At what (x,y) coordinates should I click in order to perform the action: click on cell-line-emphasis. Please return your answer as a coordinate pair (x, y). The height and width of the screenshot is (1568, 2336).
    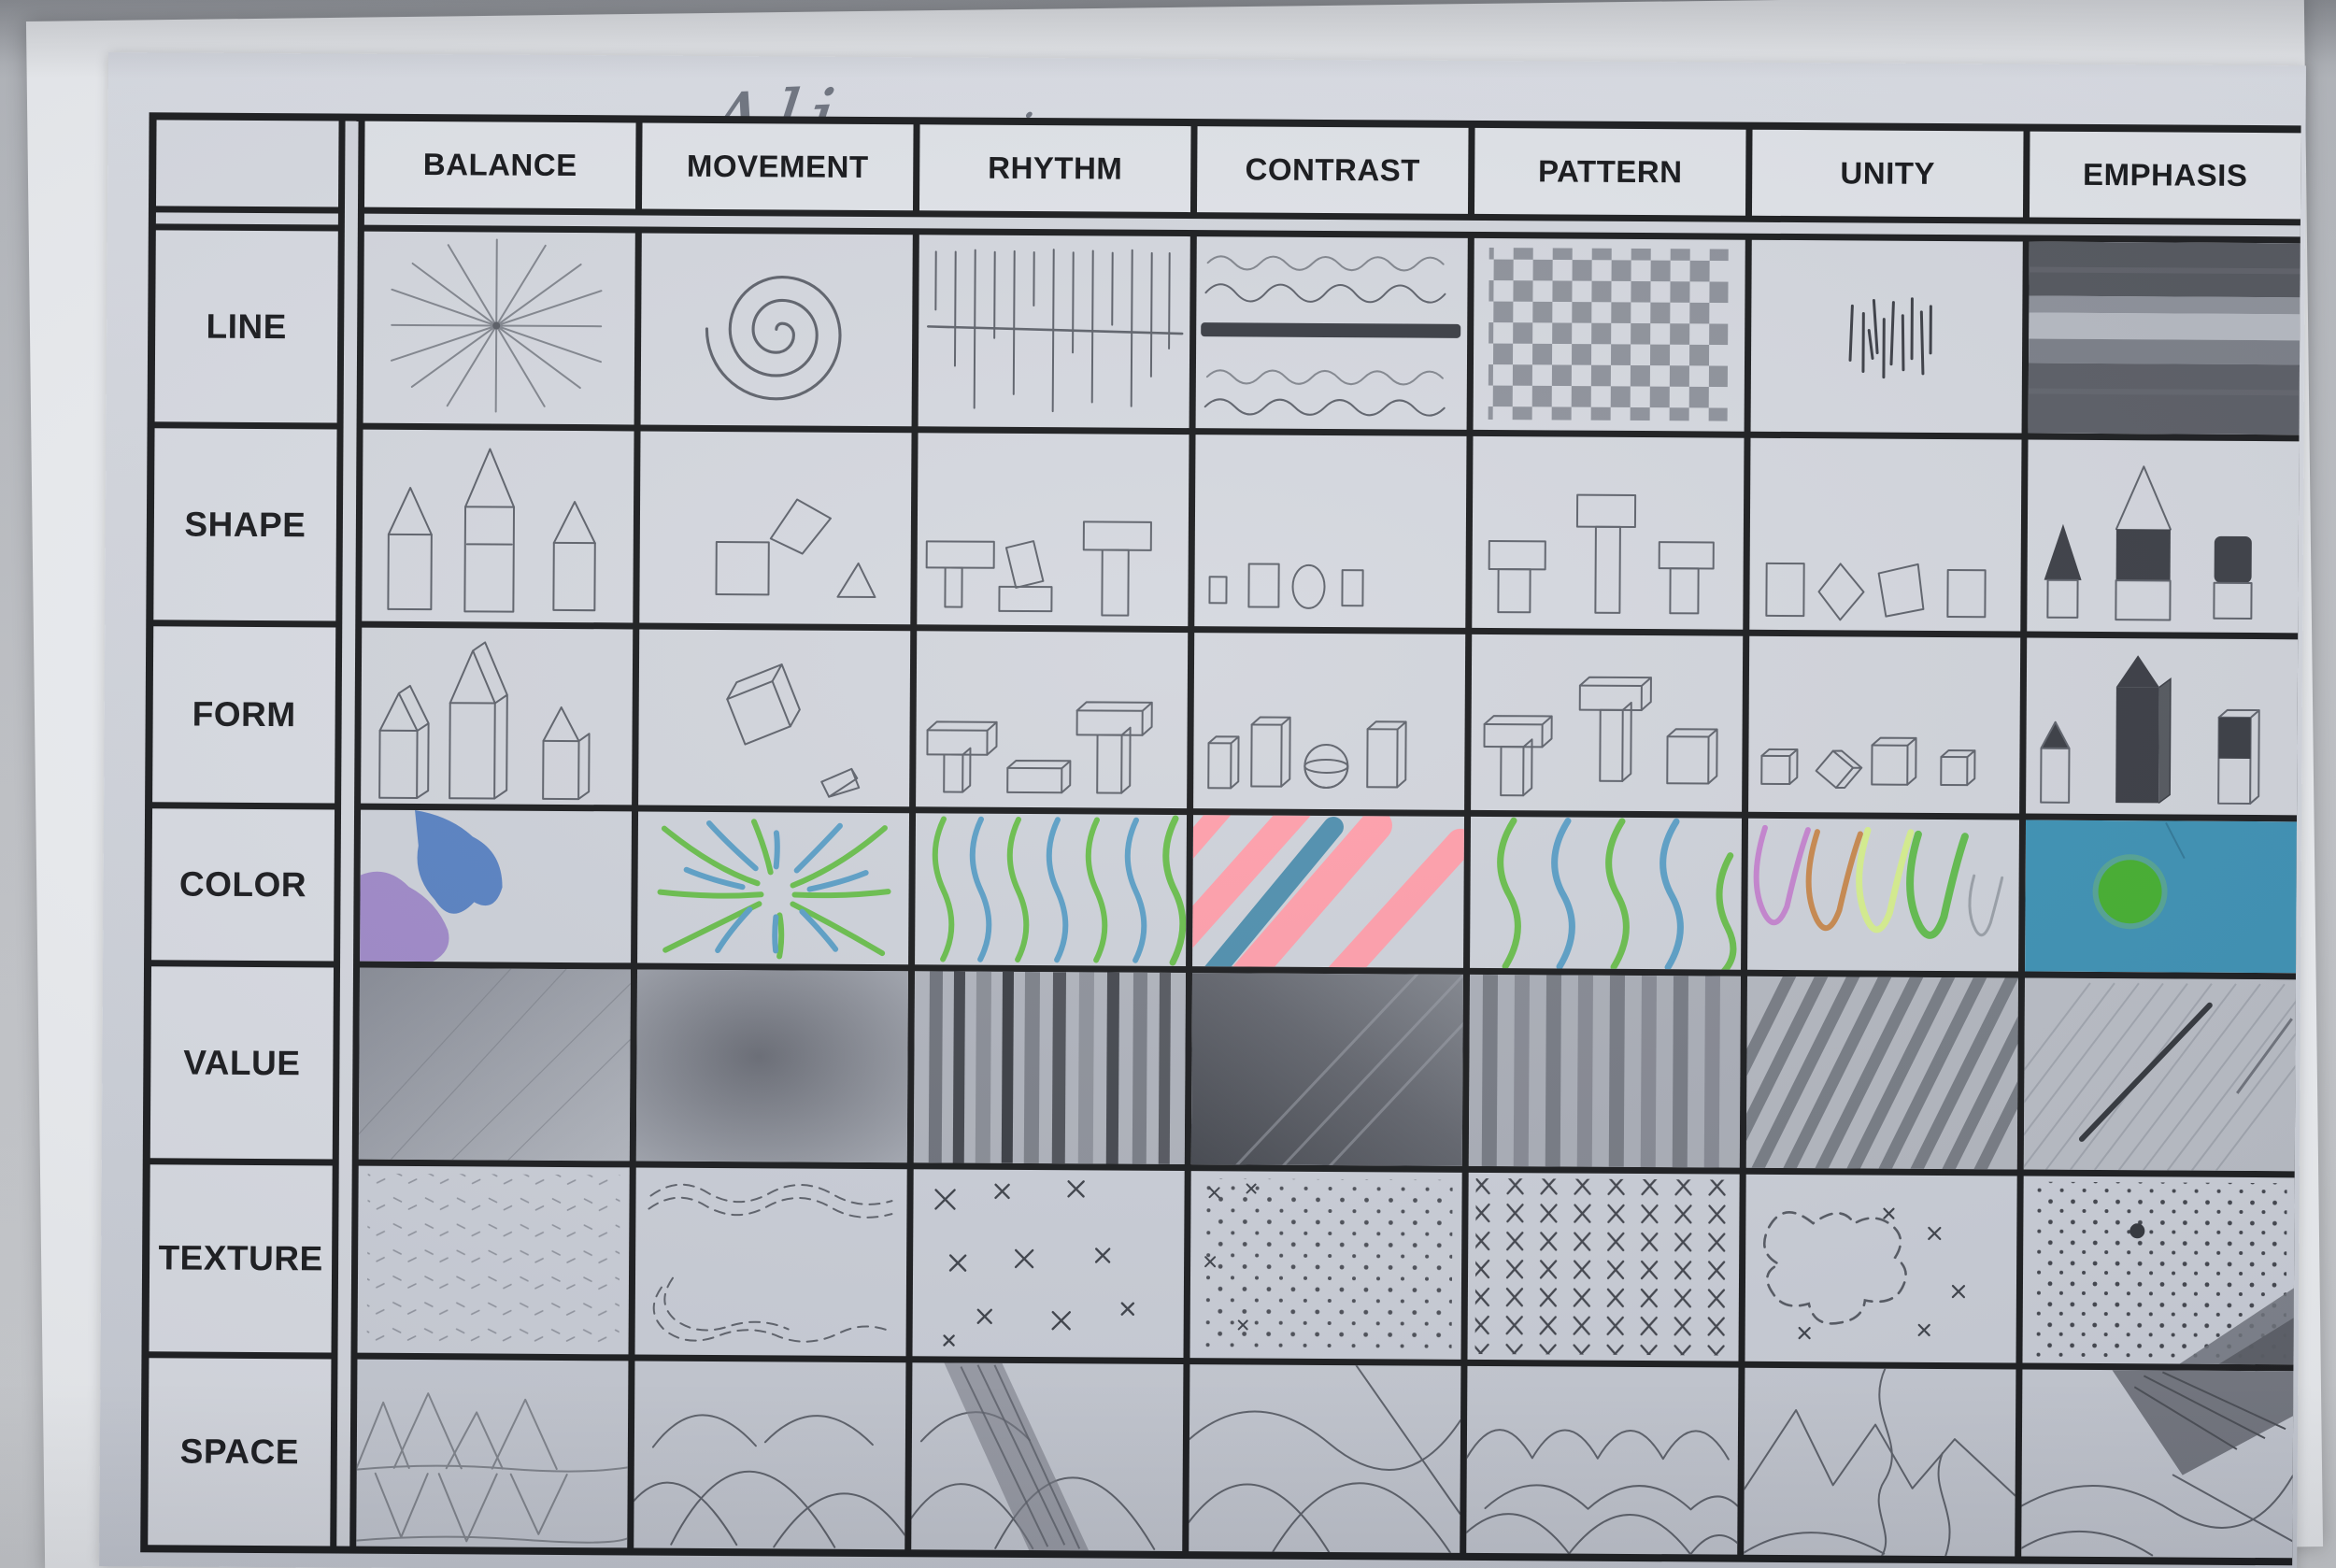
    Looking at the image, I should click on (2164, 338).